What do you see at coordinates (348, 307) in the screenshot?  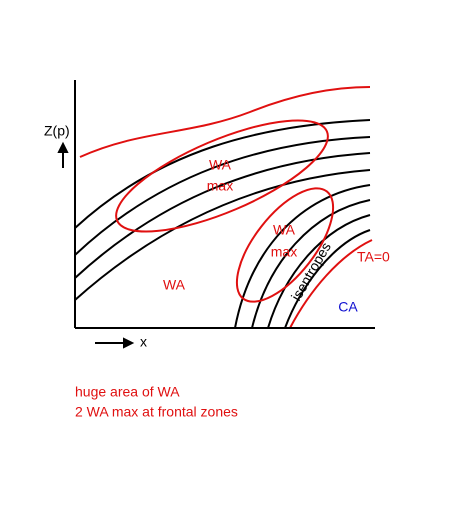 I see `region-label: CA` at bounding box center [348, 307].